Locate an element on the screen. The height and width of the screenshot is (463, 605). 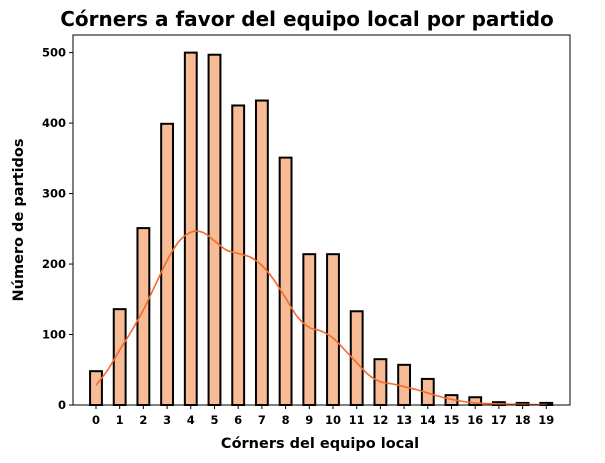
x-tick-label: 15 is located at coordinates (451, 420).